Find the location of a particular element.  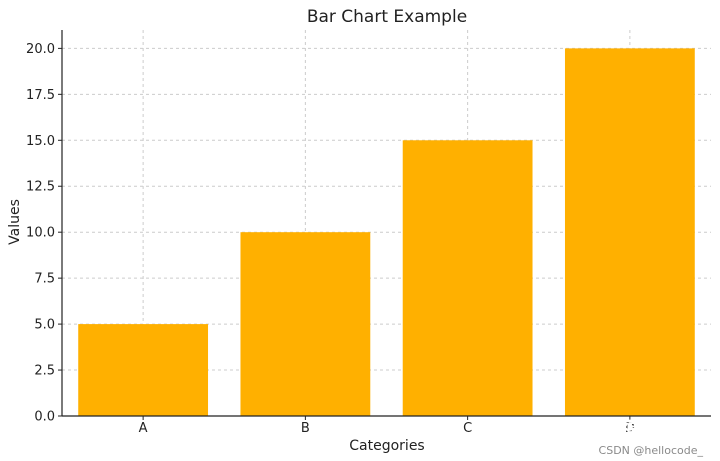

x-tick-label: A is located at coordinates (143, 428).